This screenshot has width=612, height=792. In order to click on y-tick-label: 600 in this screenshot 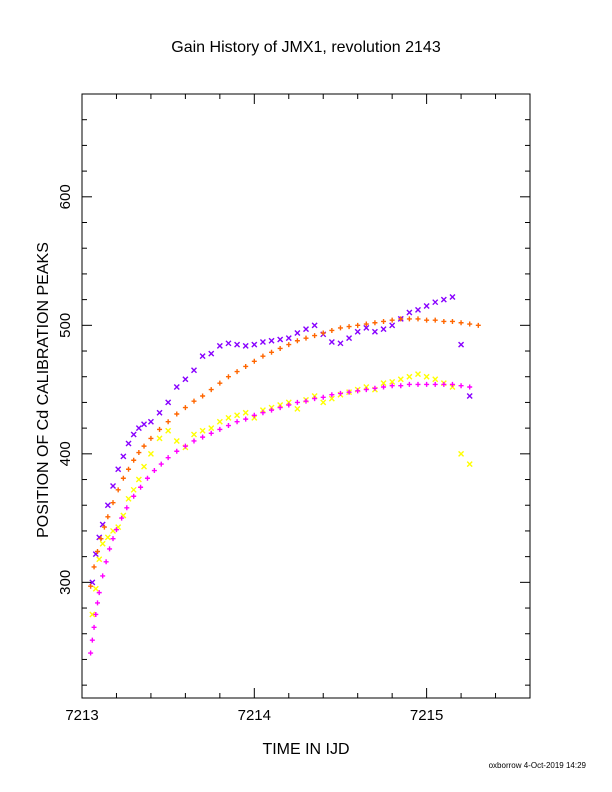, I will do `click(65, 196)`.